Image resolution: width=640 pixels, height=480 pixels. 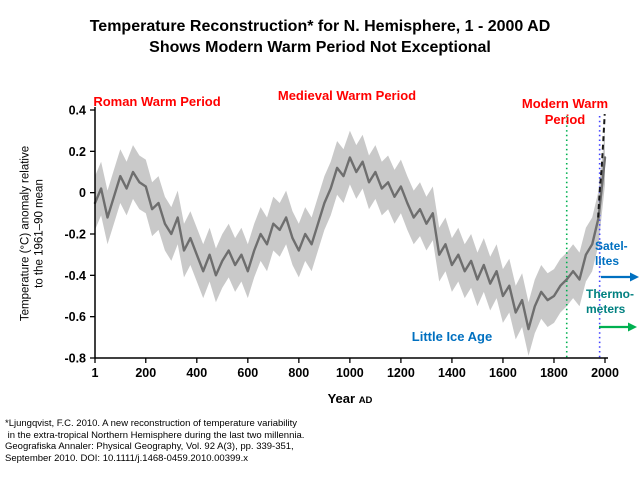 I want to click on x-axis-label: Year AD, so click(x=350, y=398).